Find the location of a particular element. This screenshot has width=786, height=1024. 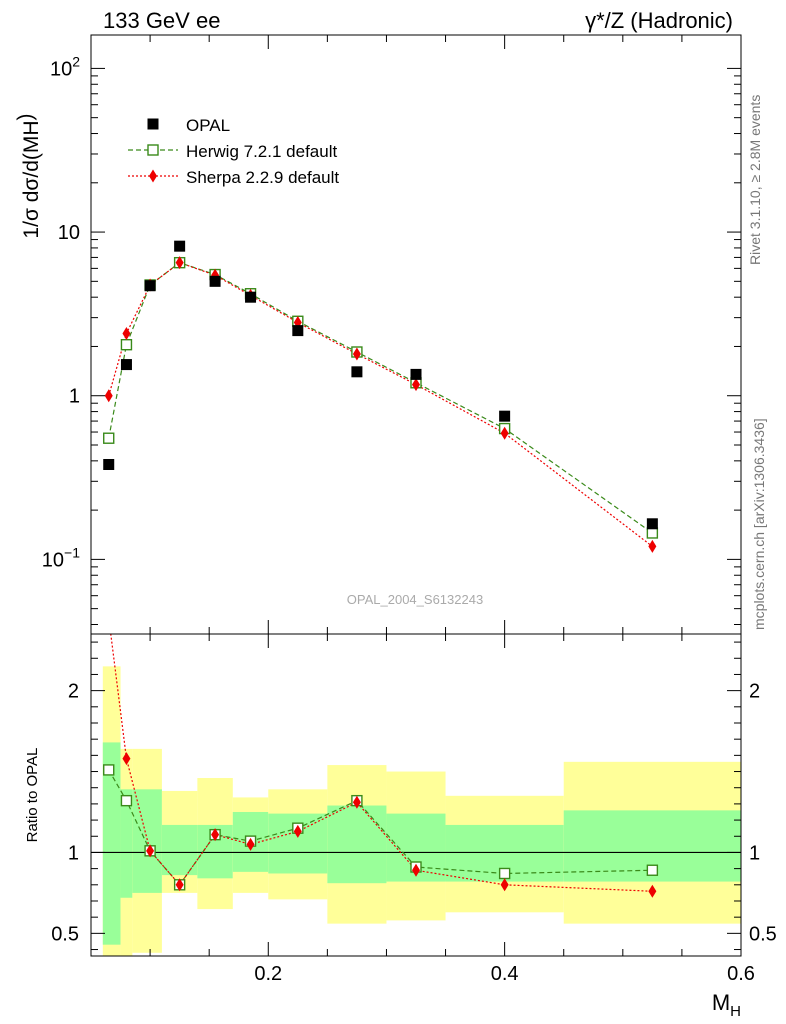

ratio-y-tick-label-right: 1 is located at coordinates (754, 853).